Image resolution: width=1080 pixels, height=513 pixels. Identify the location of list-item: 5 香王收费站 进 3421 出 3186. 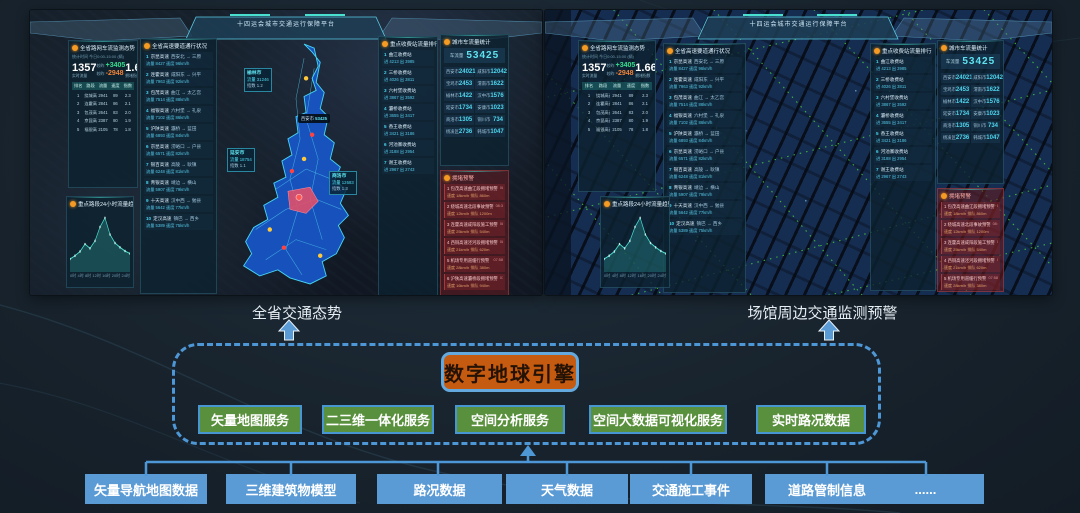
(408, 130).